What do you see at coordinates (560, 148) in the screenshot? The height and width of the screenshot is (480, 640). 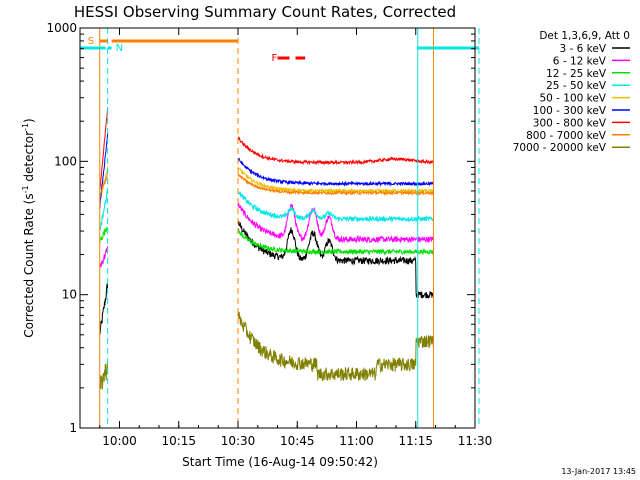 I see `legend-label-8: 7000 - 20000 keV` at bounding box center [560, 148].